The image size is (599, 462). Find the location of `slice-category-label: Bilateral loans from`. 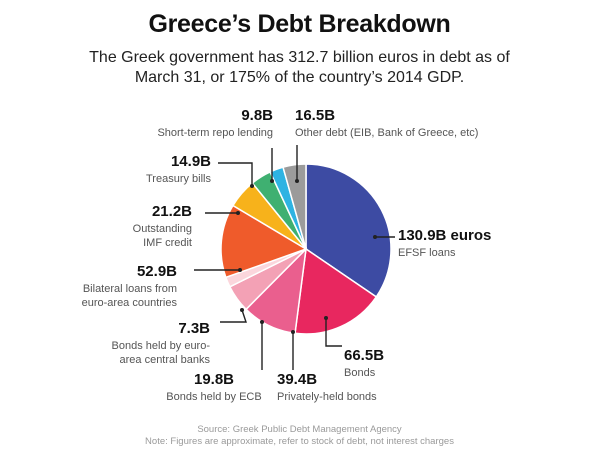

slice-category-label: Bilateral loans from is located at coordinates (130, 289).